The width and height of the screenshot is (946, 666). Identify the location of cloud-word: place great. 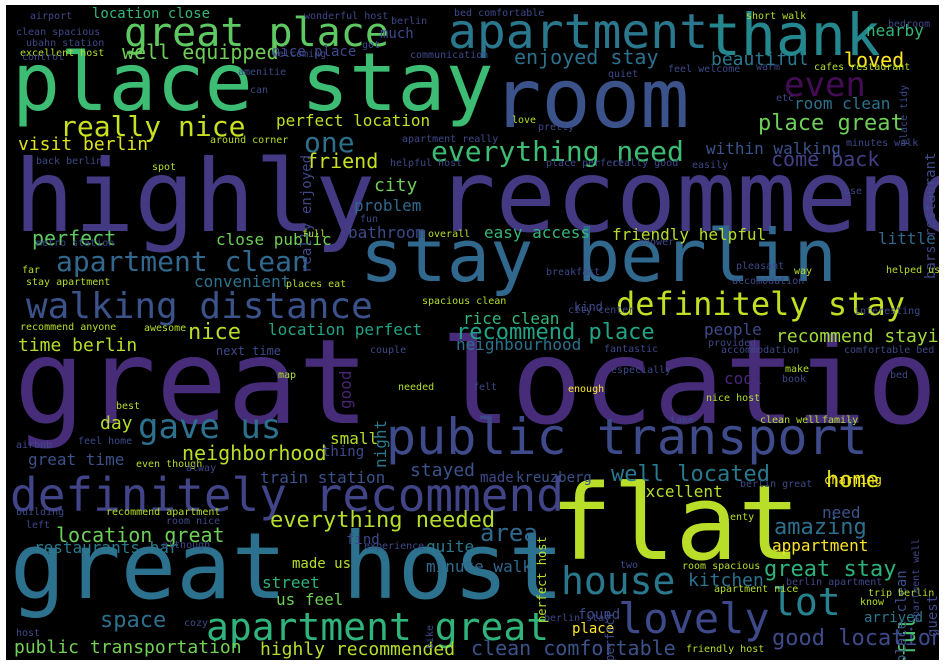
(831, 123).